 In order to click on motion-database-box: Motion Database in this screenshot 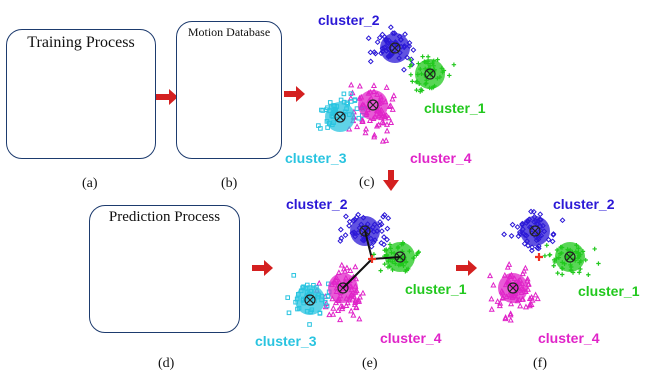, I will do `click(229, 90)`.